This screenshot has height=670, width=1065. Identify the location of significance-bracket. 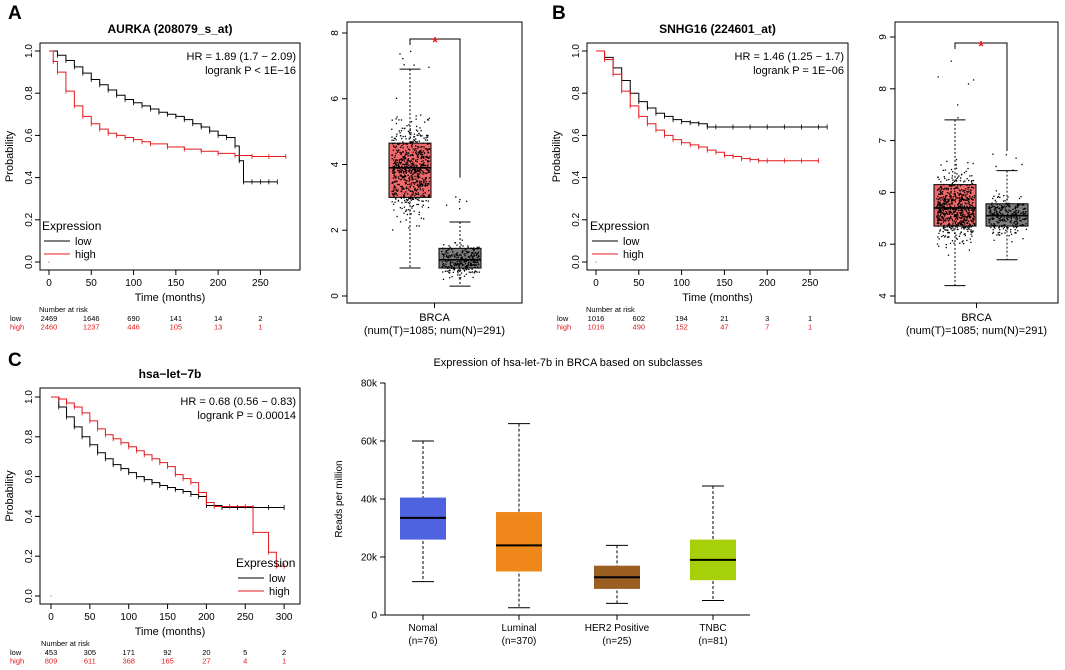
(435, 108).